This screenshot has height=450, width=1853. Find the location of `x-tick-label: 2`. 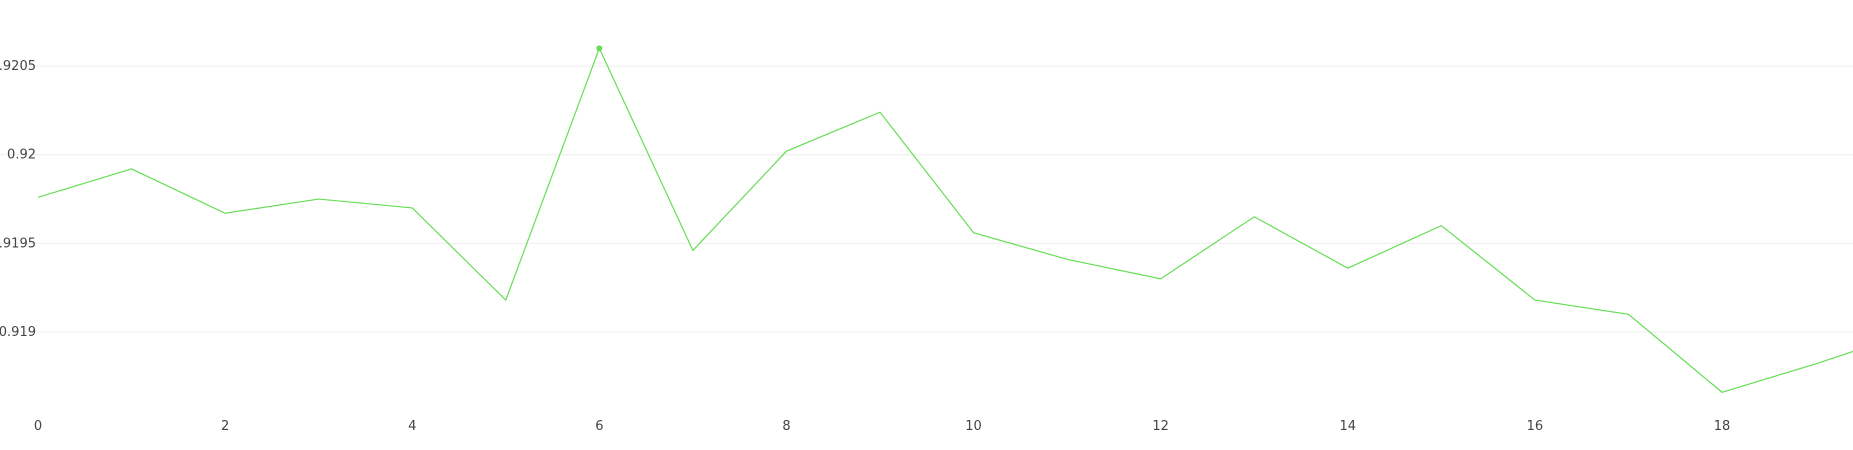

x-tick-label: 2 is located at coordinates (225, 426).